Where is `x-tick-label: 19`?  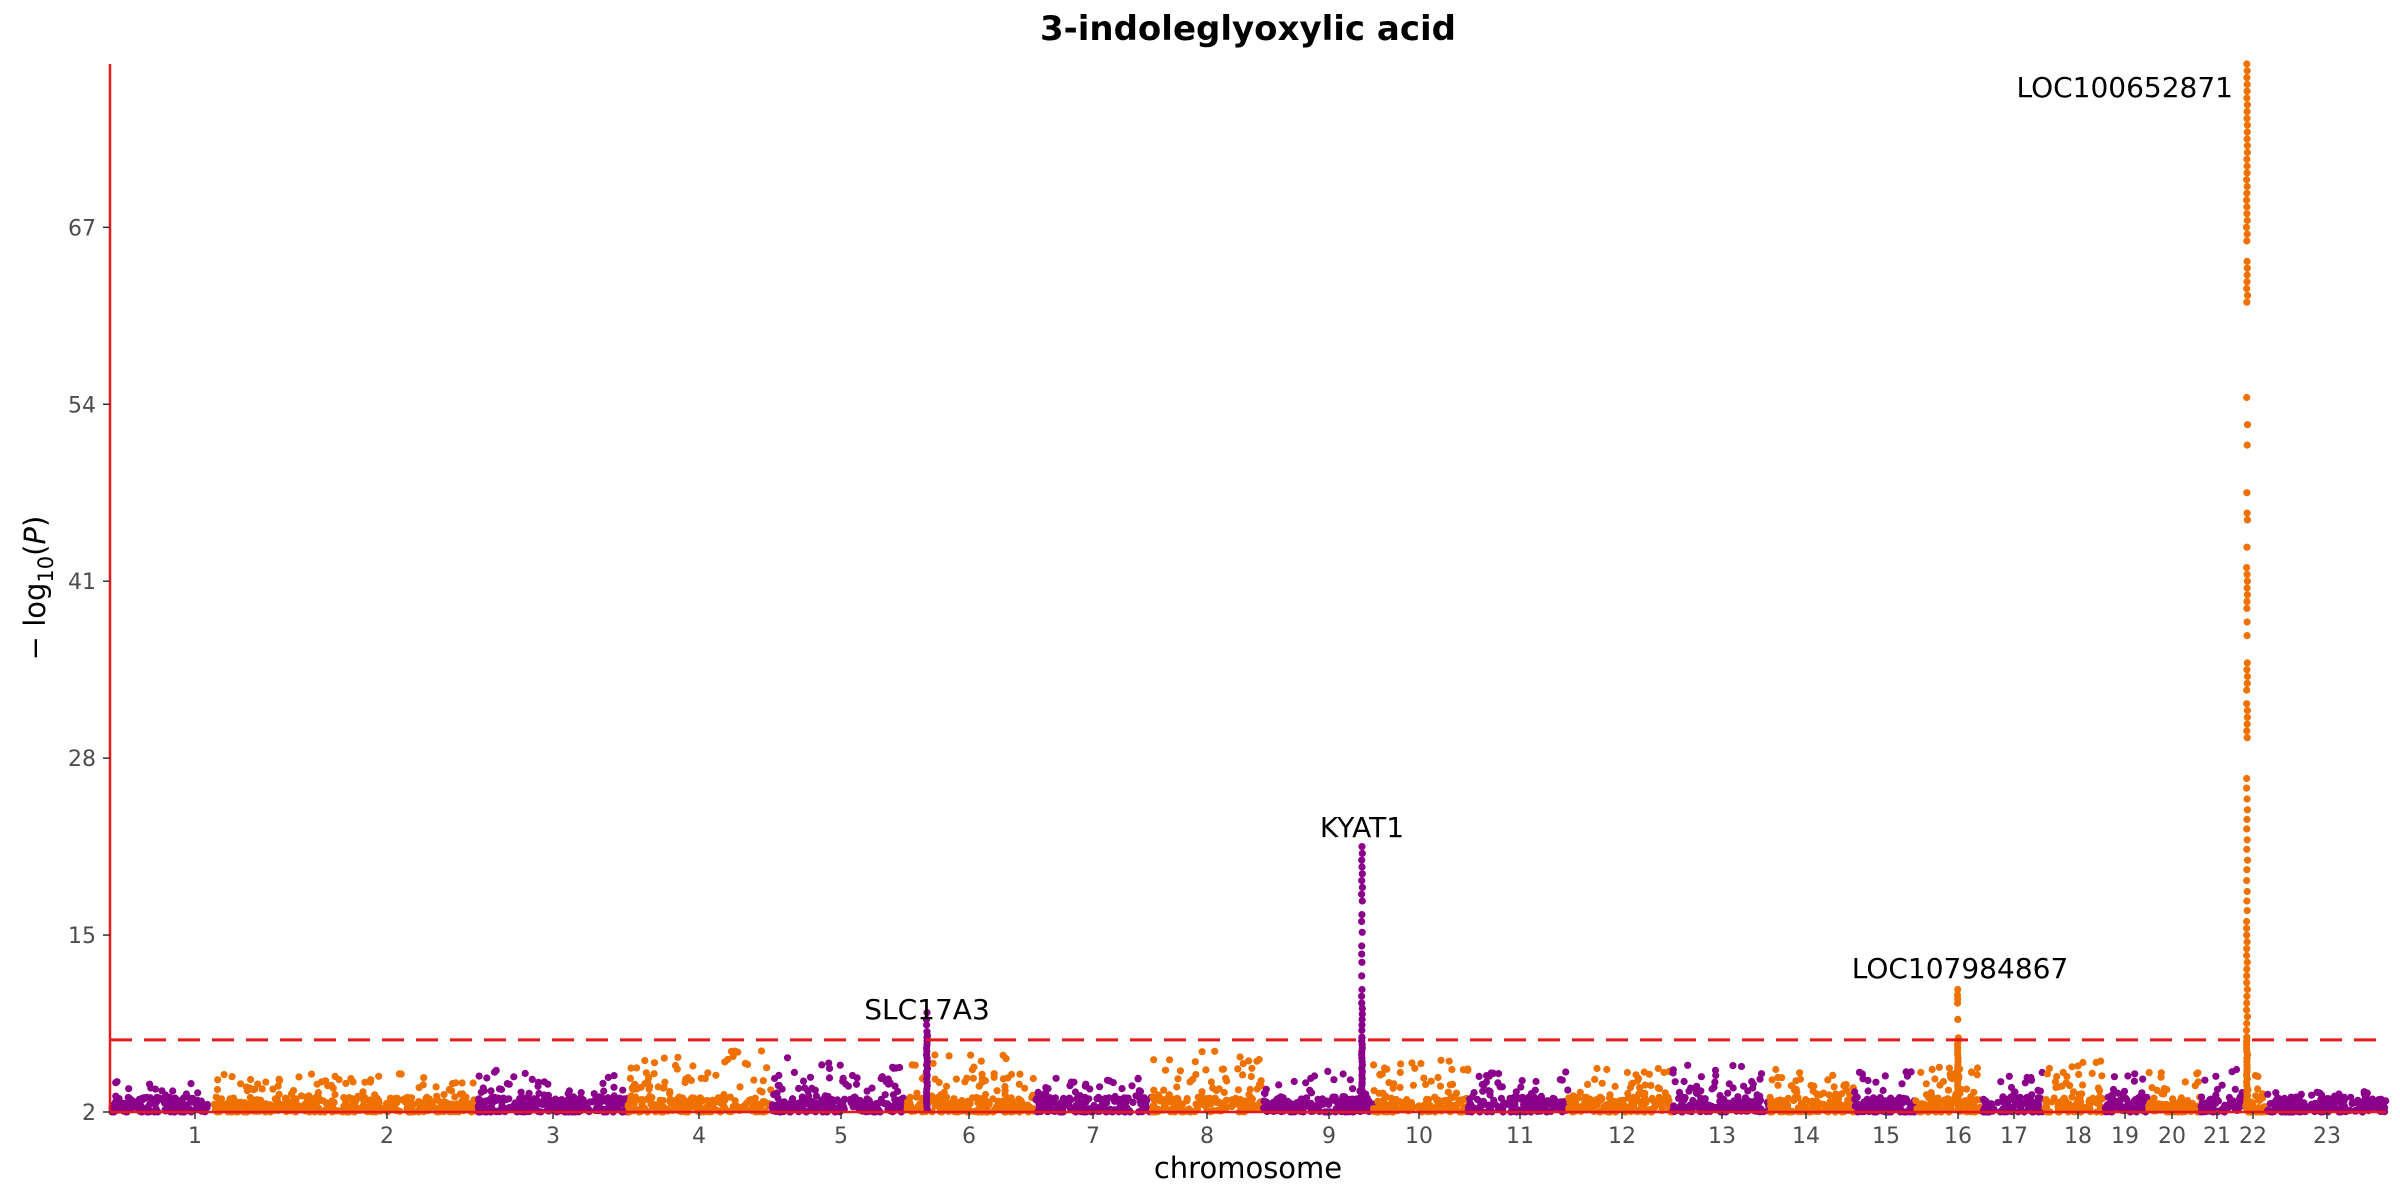
x-tick-label: 19 is located at coordinates (2125, 1136).